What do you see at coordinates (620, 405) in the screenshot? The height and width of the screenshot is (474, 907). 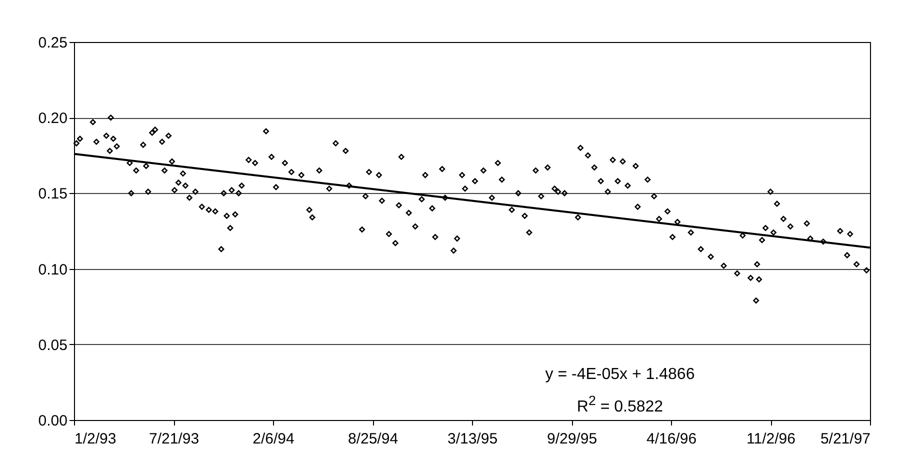 I see `annotation: R$^{2}$ = 0.5822` at bounding box center [620, 405].